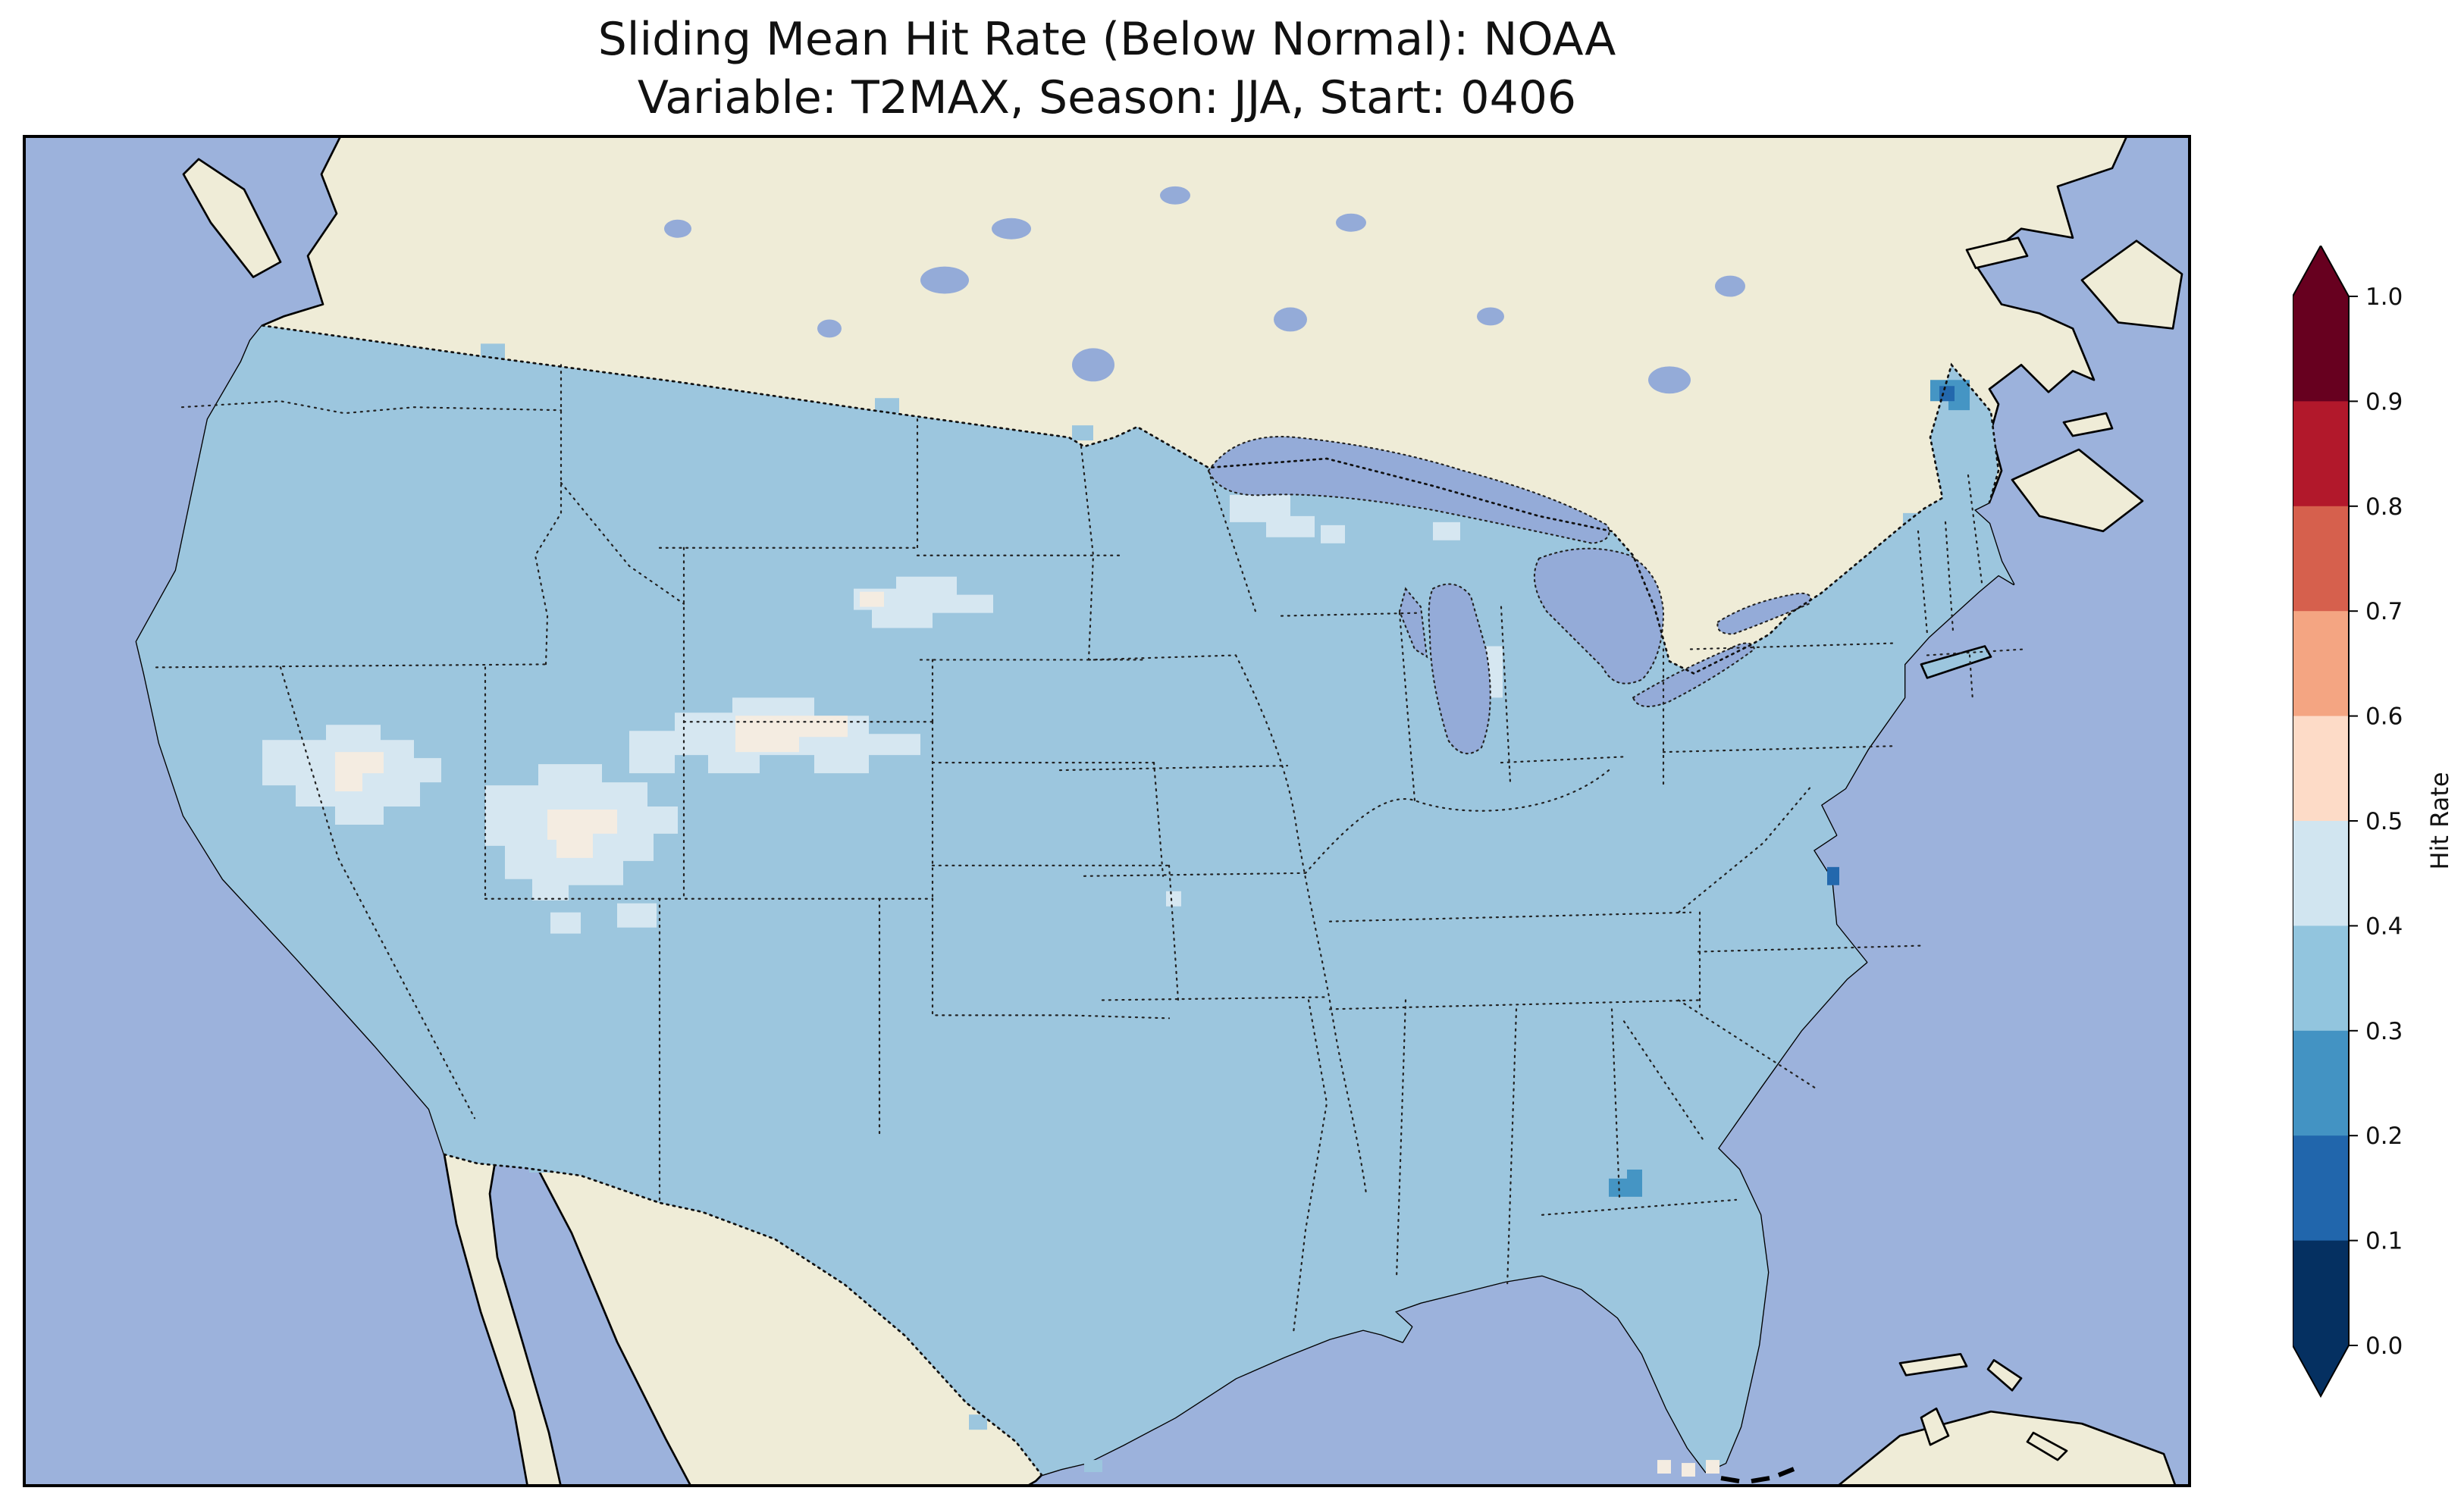 The height and width of the screenshot is (1494, 2464). What do you see at coordinates (1764, 613) in the screenshot?
I see `lake-ontario` at bounding box center [1764, 613].